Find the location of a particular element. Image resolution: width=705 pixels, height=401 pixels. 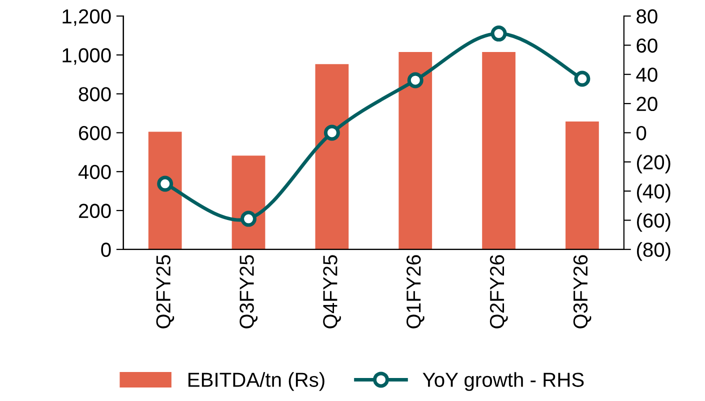

y2-tick-label: 80 is located at coordinates (647, 16).